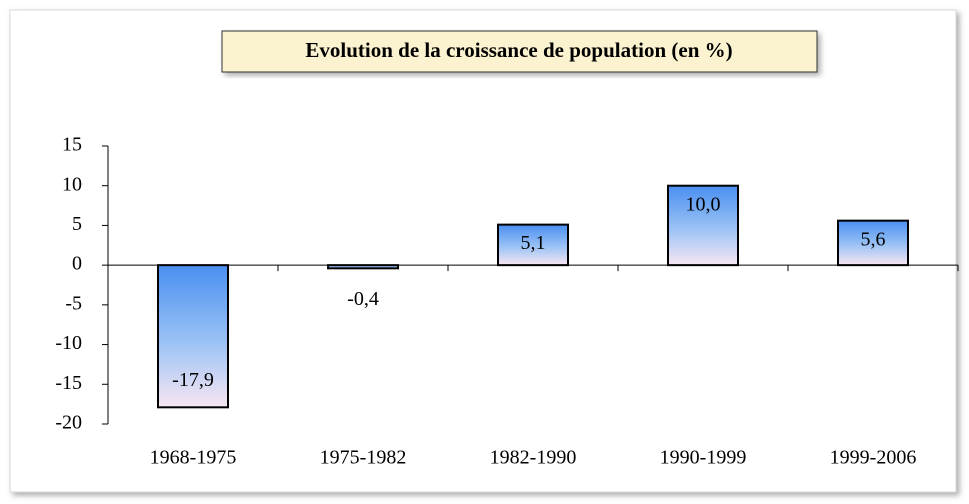 This screenshot has width=969, height=504. What do you see at coordinates (873, 458) in the screenshot?
I see `x-tick-label: 1999-2006` at bounding box center [873, 458].